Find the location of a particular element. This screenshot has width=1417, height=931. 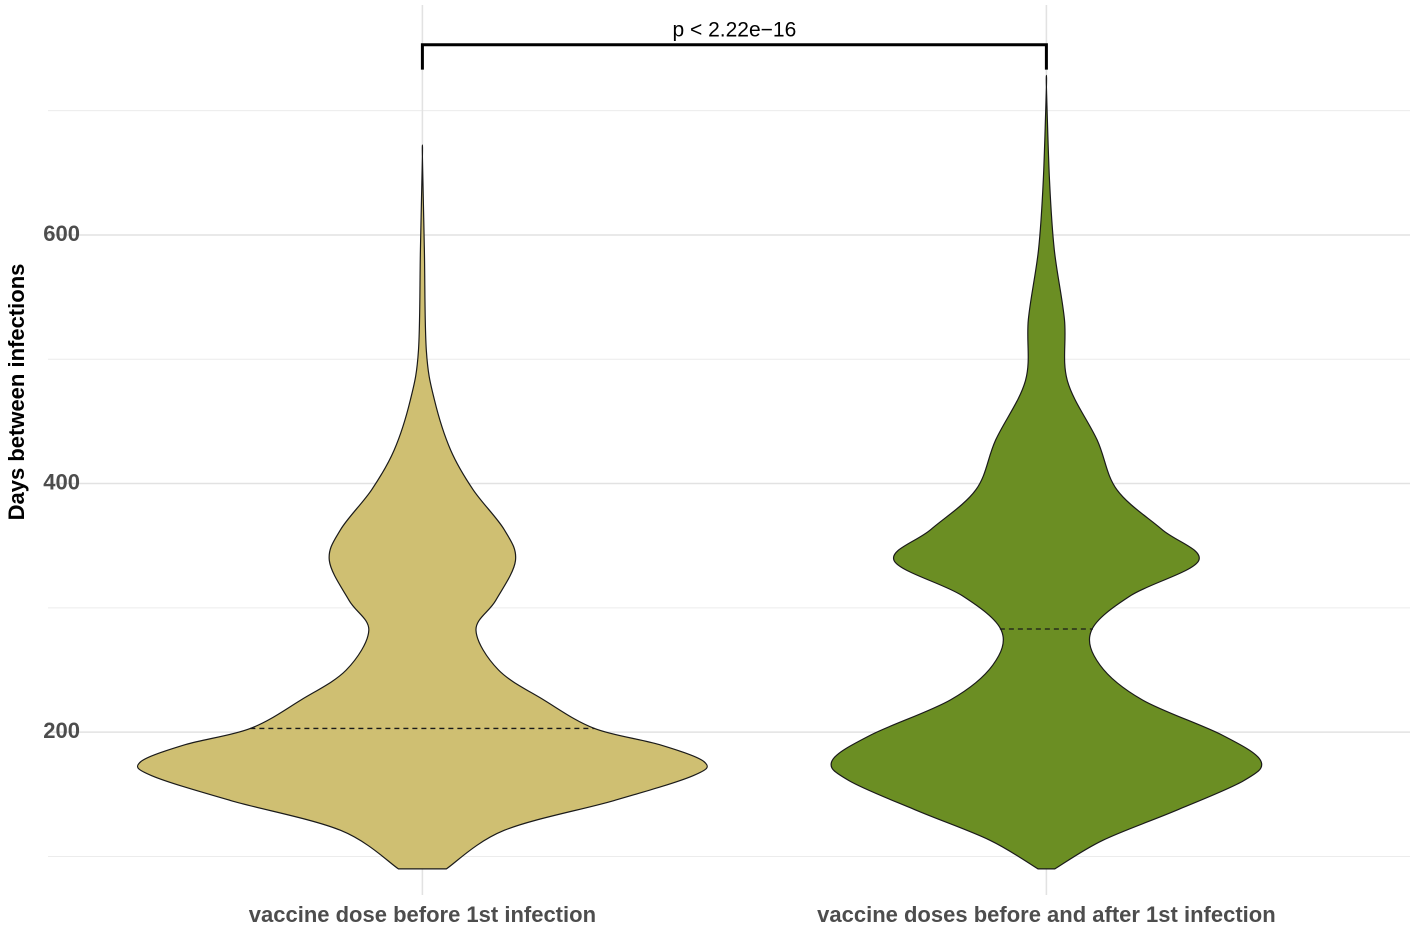

y-axis-title: Days between infections is located at coordinates (16, 392).